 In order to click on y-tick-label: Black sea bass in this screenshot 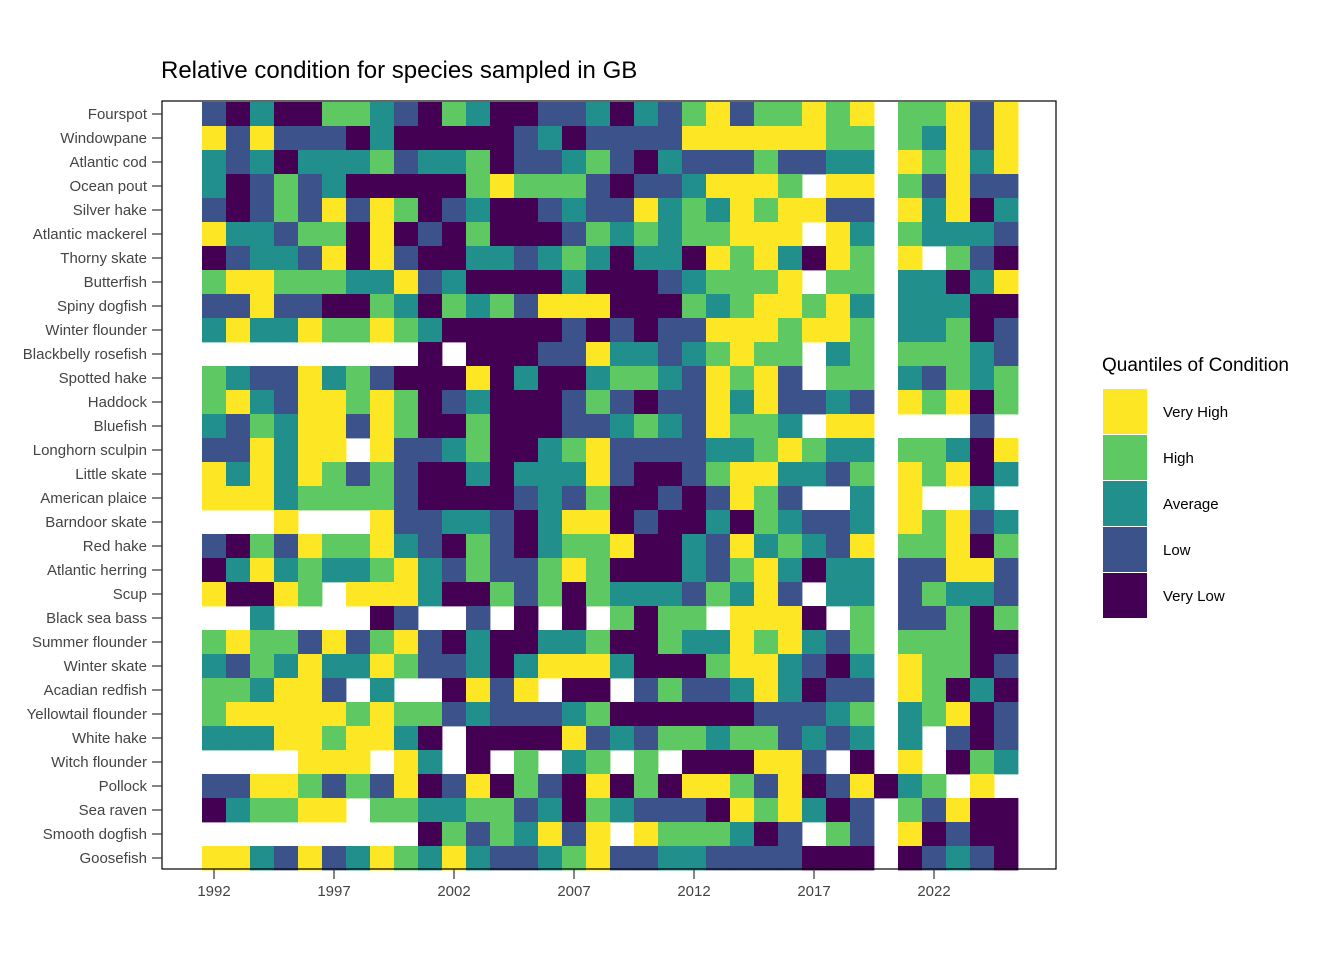, I will do `click(96, 618)`.